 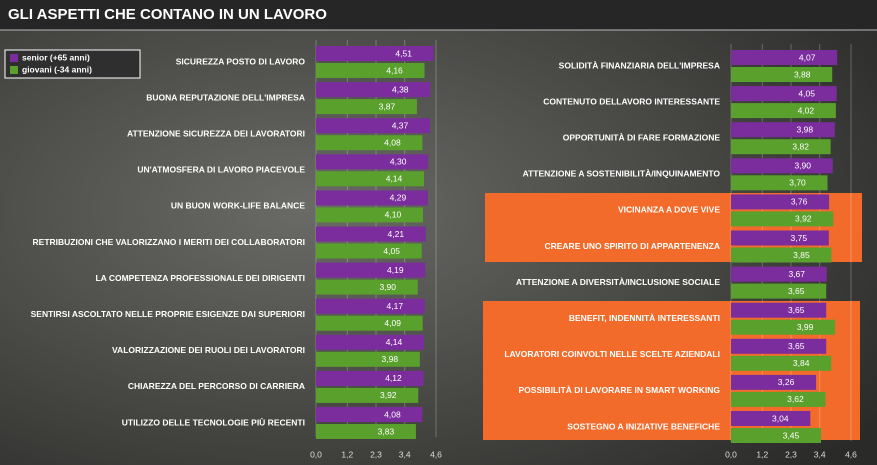 What do you see at coordinates (216, 386) in the screenshot?
I see `category-label: CHIAREZZA DEL PERCORSO DI CARRIERA` at bounding box center [216, 386].